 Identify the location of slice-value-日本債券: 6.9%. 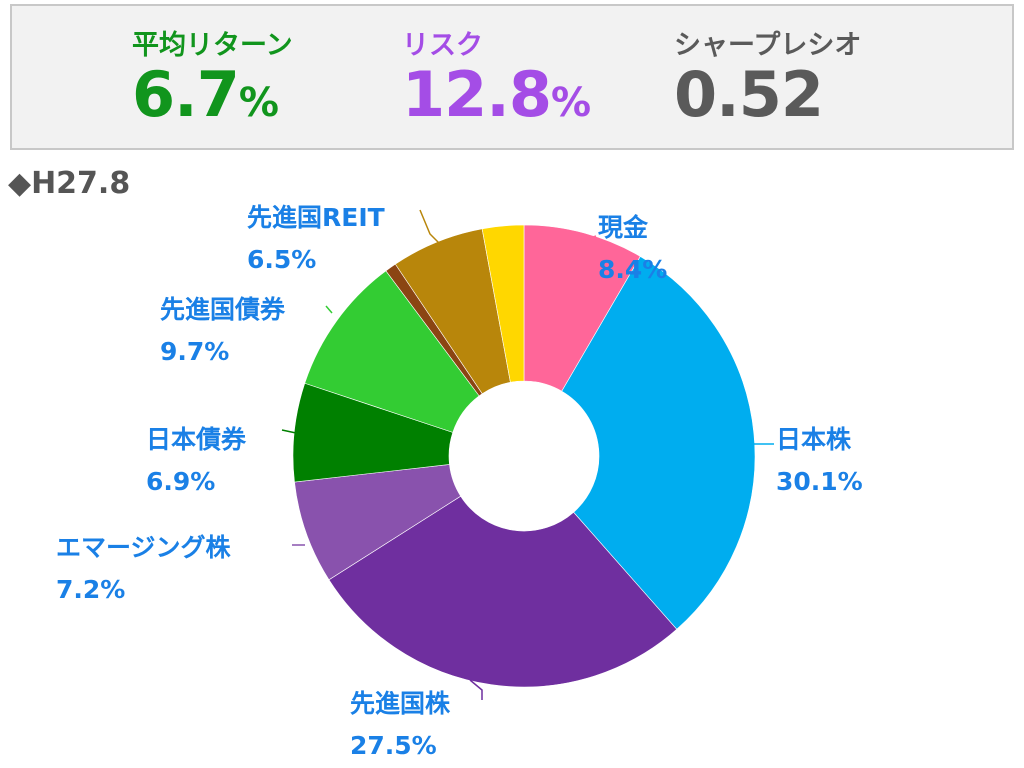
(180, 481).